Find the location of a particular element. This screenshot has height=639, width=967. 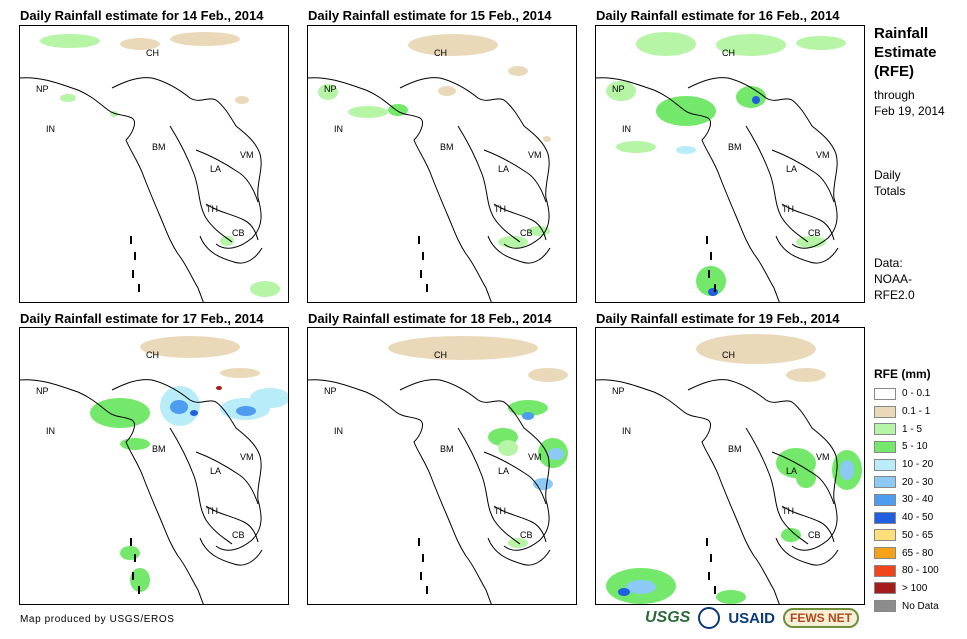

legend-label: 20 - 30 is located at coordinates (918, 482).